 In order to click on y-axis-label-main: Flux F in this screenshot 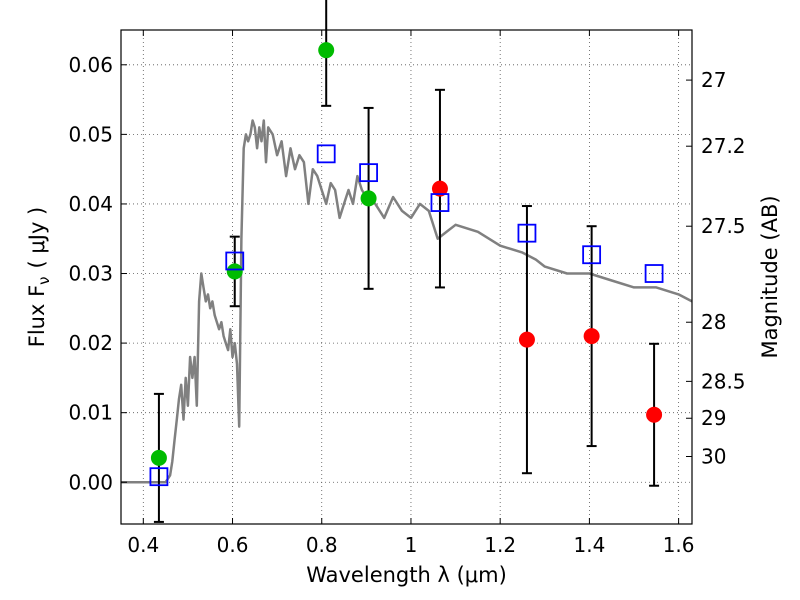, I will do `click(37, 316)`.